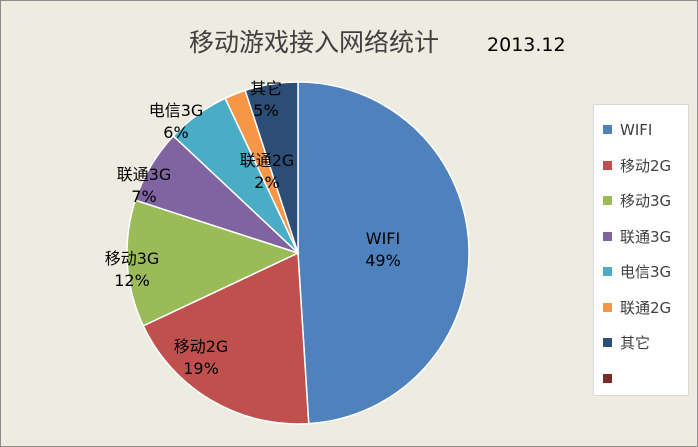  I want to click on slice-percent-label: 49%, so click(383, 260).